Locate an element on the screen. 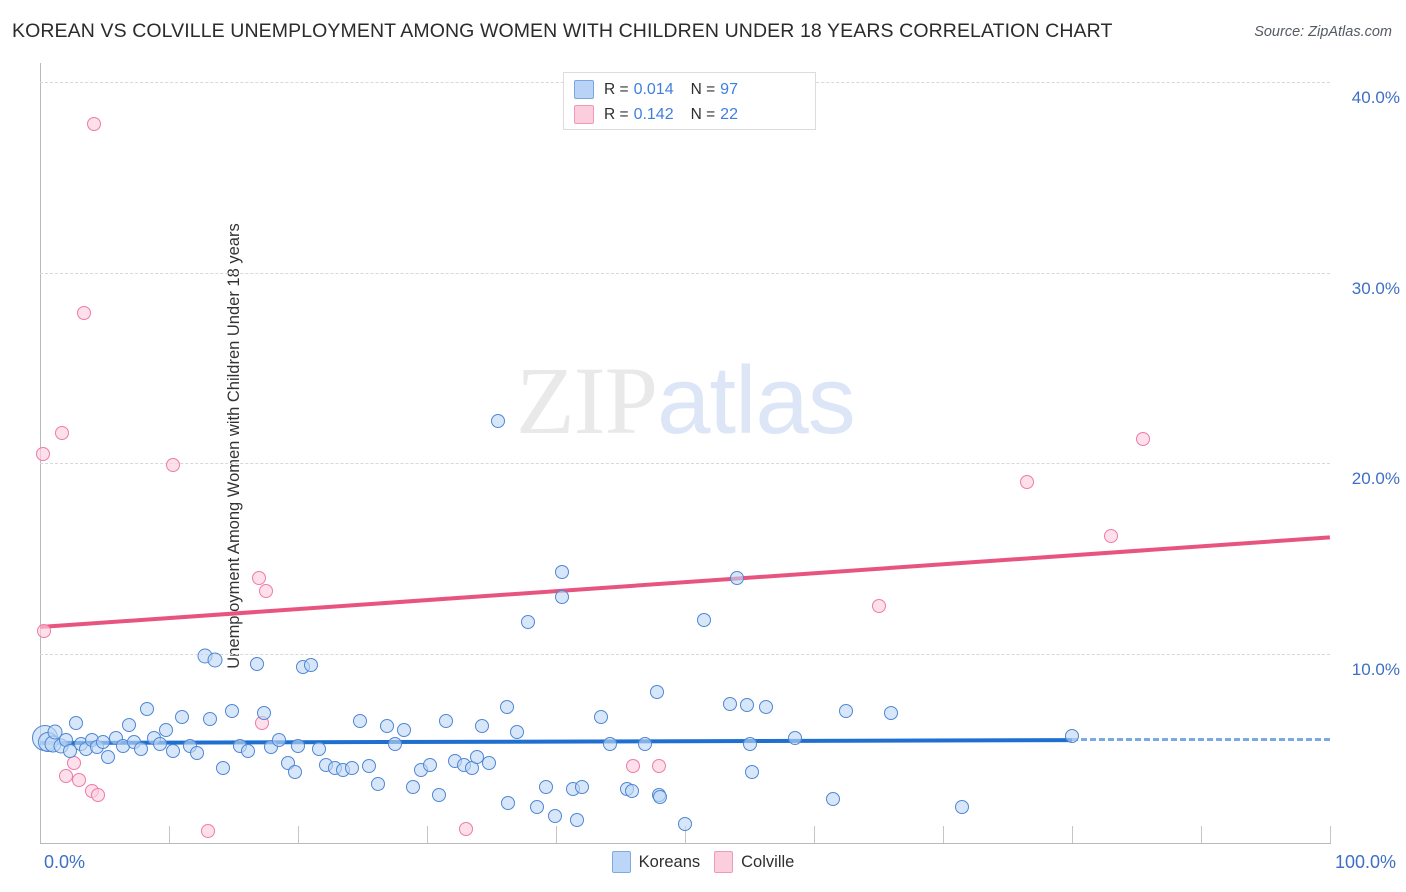 This screenshot has height=892, width=1406. x-axis-line is located at coordinates (685, 843).